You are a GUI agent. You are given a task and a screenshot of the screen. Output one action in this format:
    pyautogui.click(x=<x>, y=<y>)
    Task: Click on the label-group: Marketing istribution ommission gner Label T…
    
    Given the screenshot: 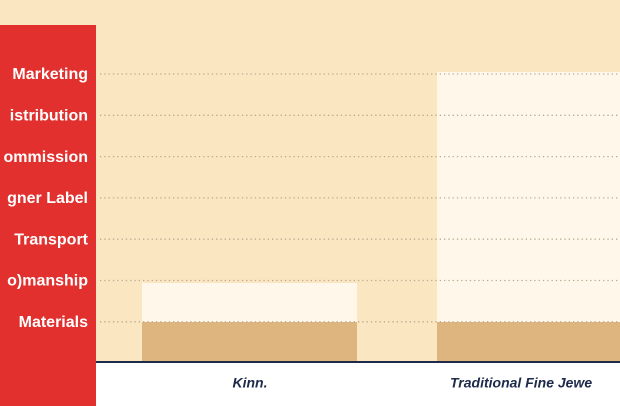 What is the action you would take?
    pyautogui.click(x=46, y=198)
    